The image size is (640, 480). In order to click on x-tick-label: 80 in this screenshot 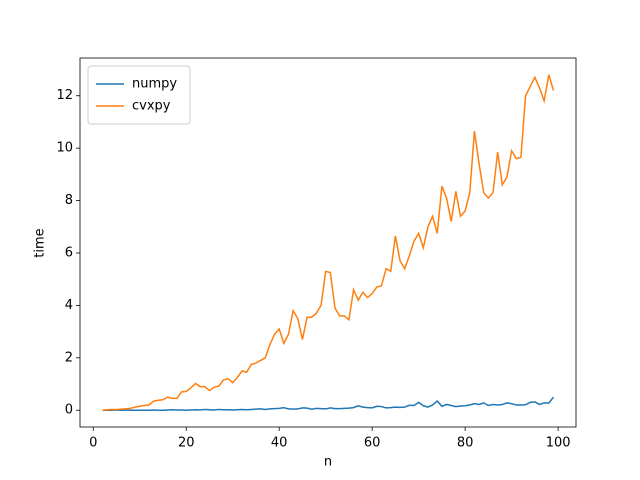, I will do `click(465, 443)`.